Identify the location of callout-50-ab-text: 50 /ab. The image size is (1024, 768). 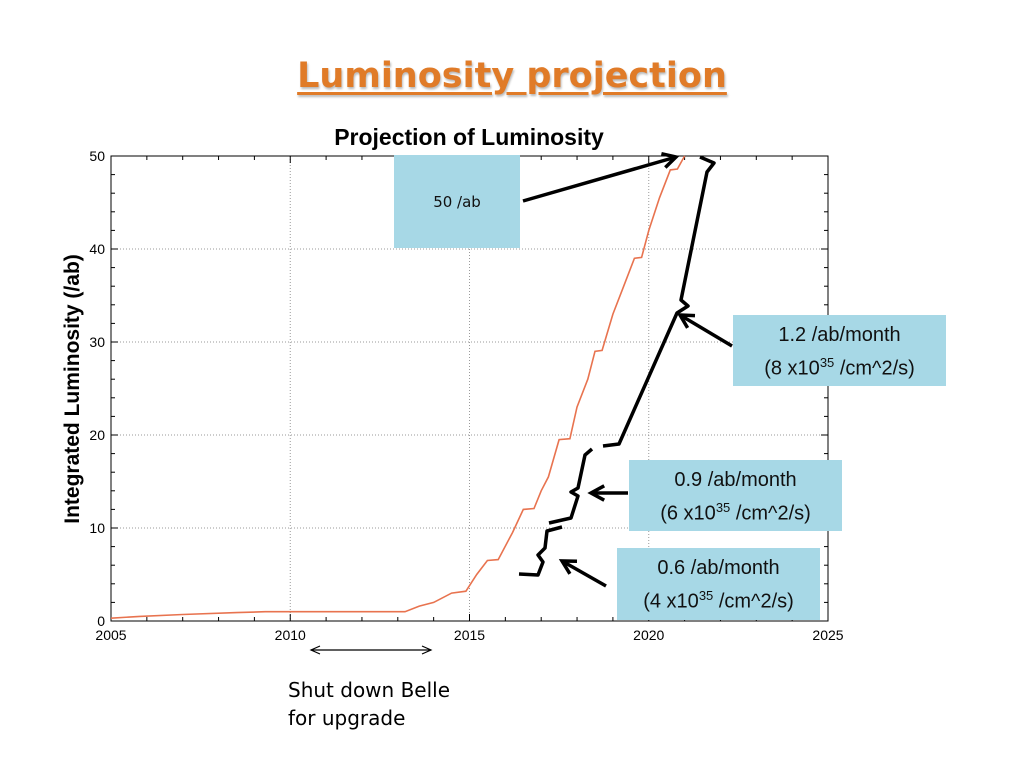
(457, 201).